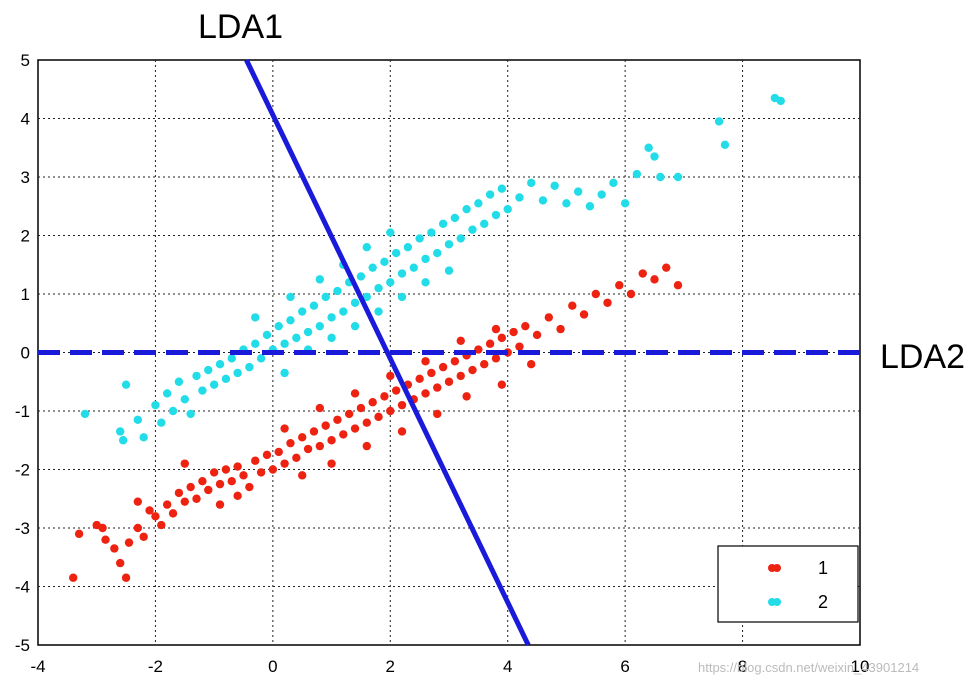  I want to click on x-tick-label: 6, so click(624, 666).